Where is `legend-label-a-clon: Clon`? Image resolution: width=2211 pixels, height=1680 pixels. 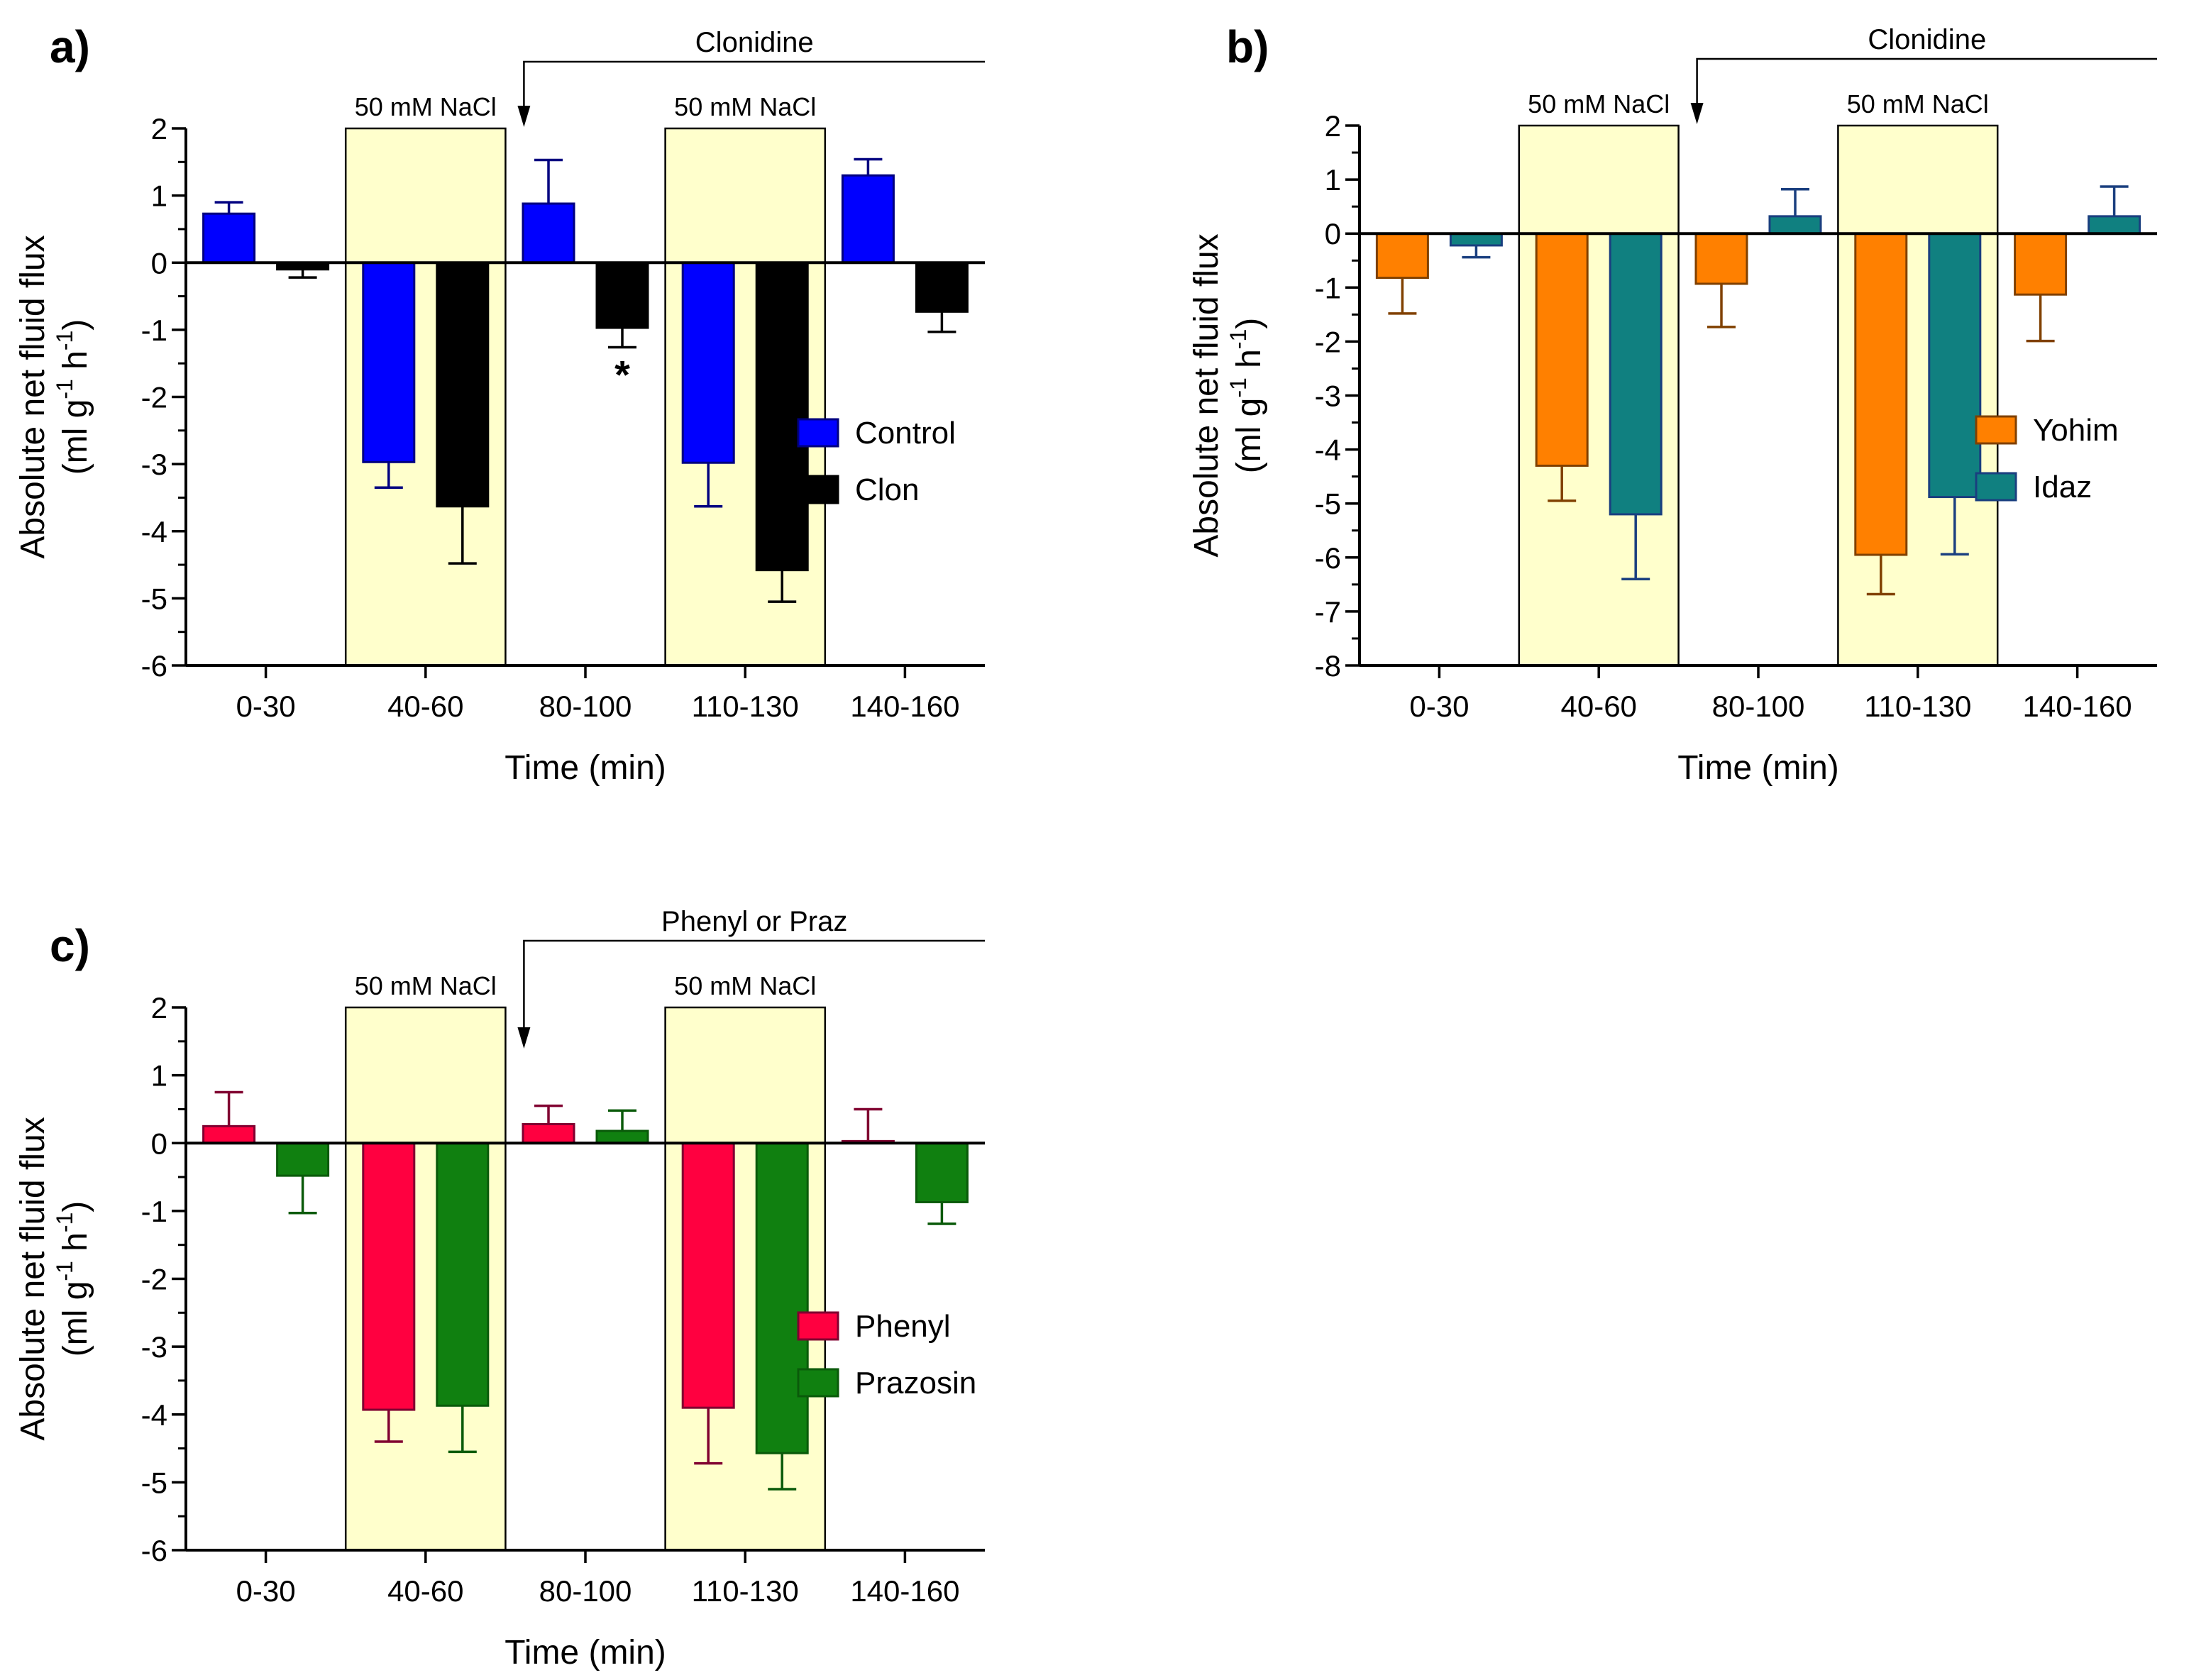 legend-label-a-clon: Clon is located at coordinates (887, 490).